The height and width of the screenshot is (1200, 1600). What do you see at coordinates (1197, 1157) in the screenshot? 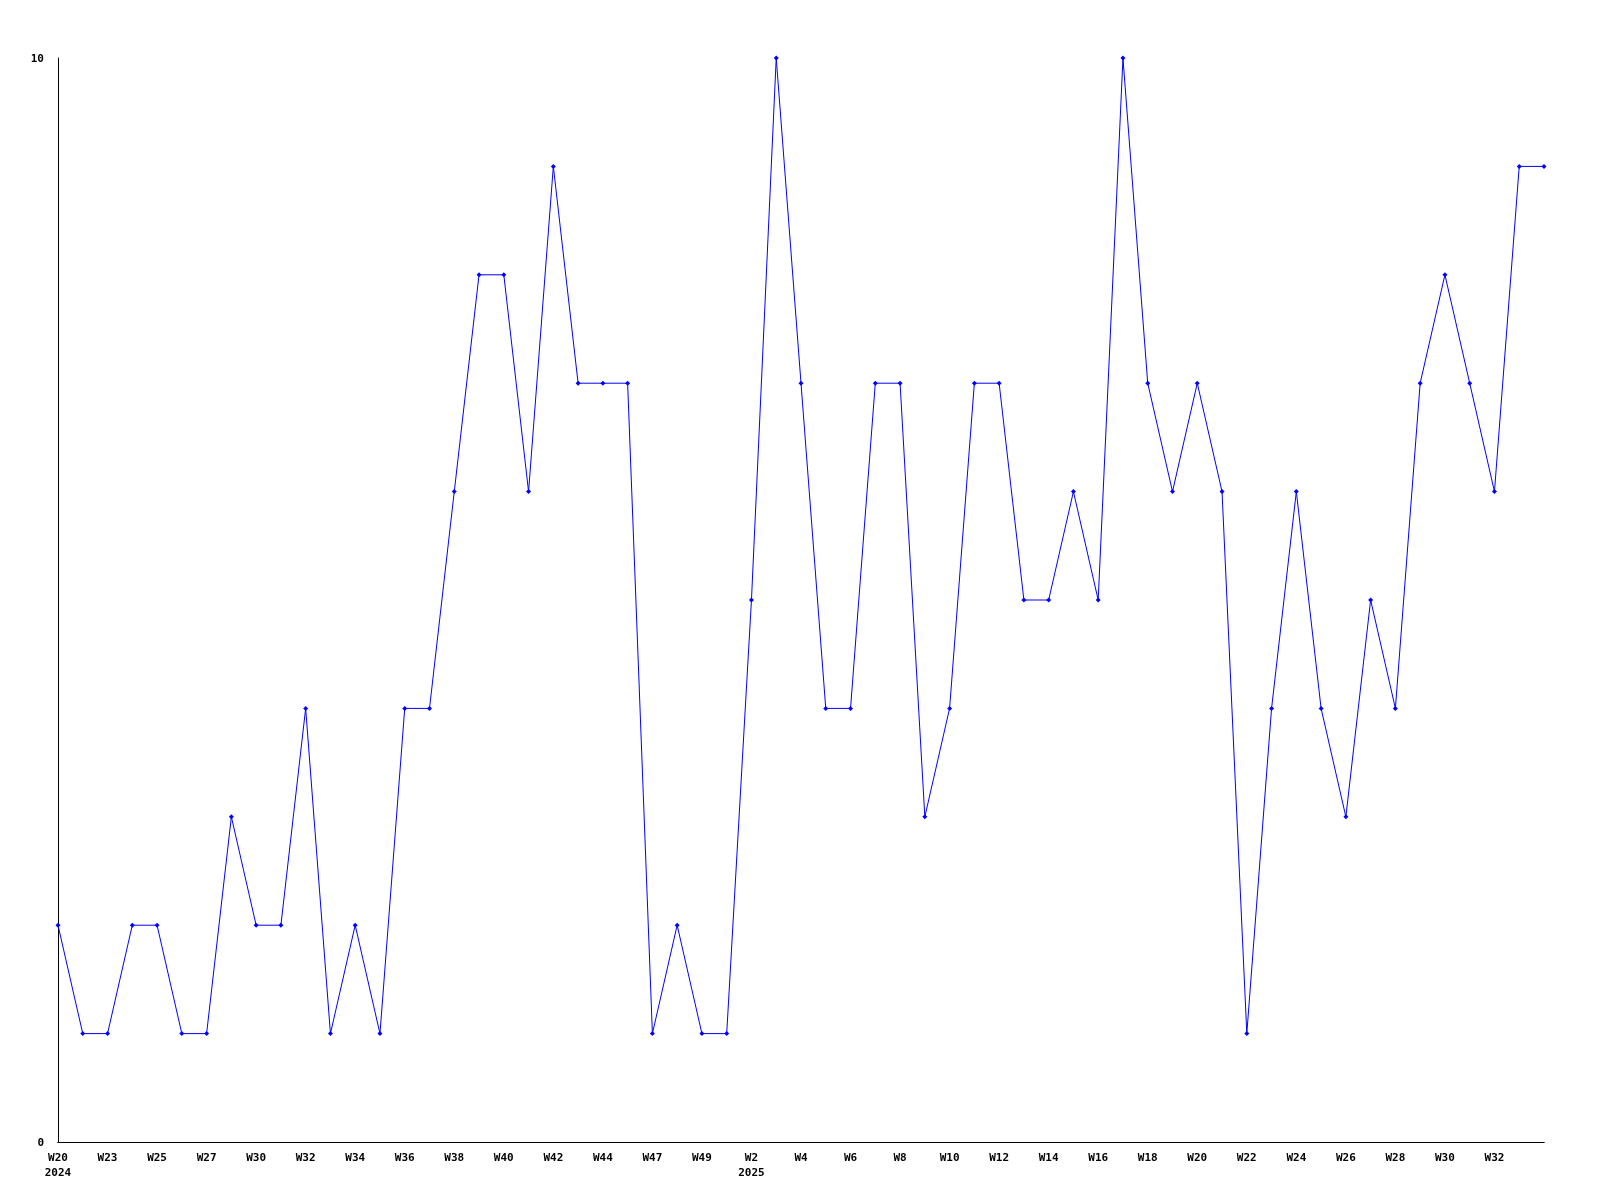
I see `x-tick-label: W20` at bounding box center [1197, 1157].